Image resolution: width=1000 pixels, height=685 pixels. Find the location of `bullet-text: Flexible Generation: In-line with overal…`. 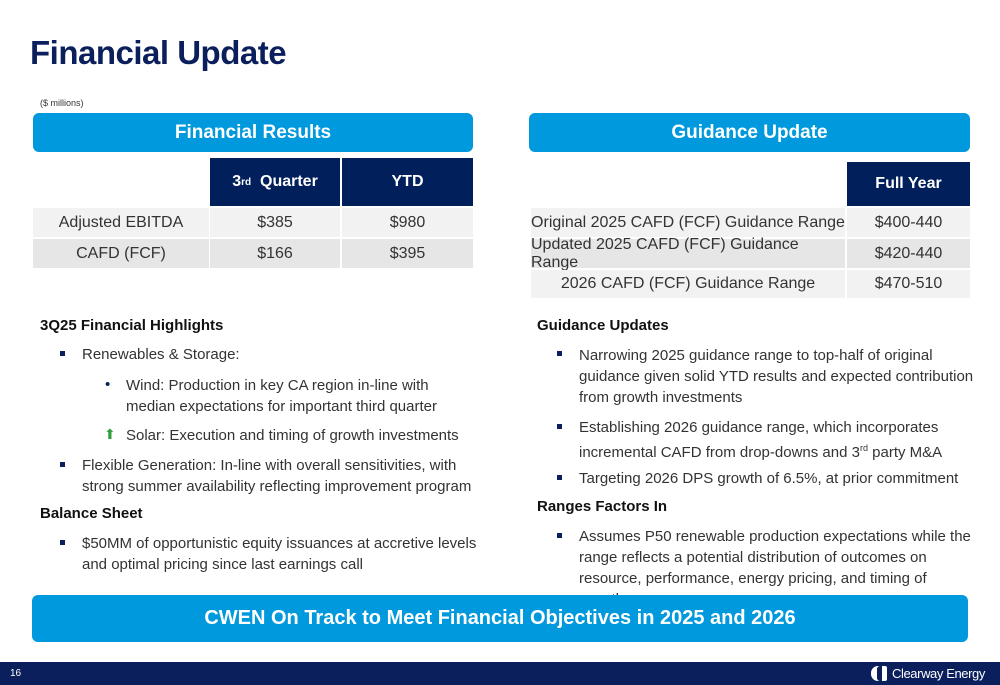

bullet-text: Flexible Generation: In-line with overal… is located at coordinates (277, 476).